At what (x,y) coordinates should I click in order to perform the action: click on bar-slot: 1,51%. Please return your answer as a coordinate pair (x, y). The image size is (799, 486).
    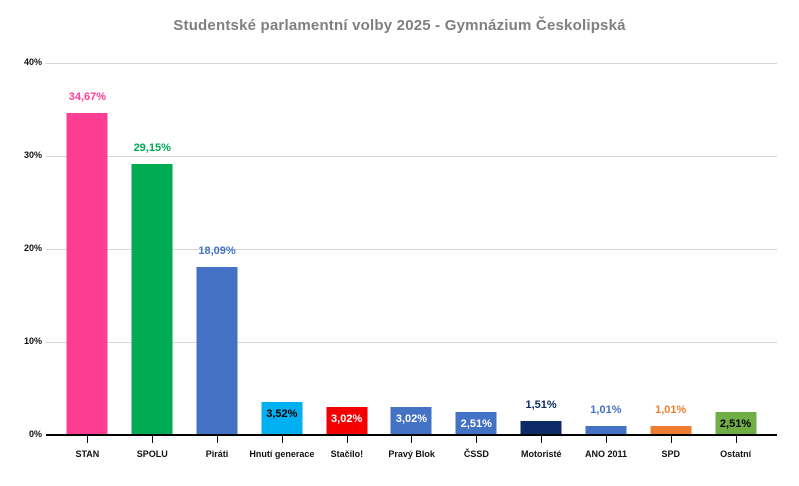
    Looking at the image, I should click on (541, 249).